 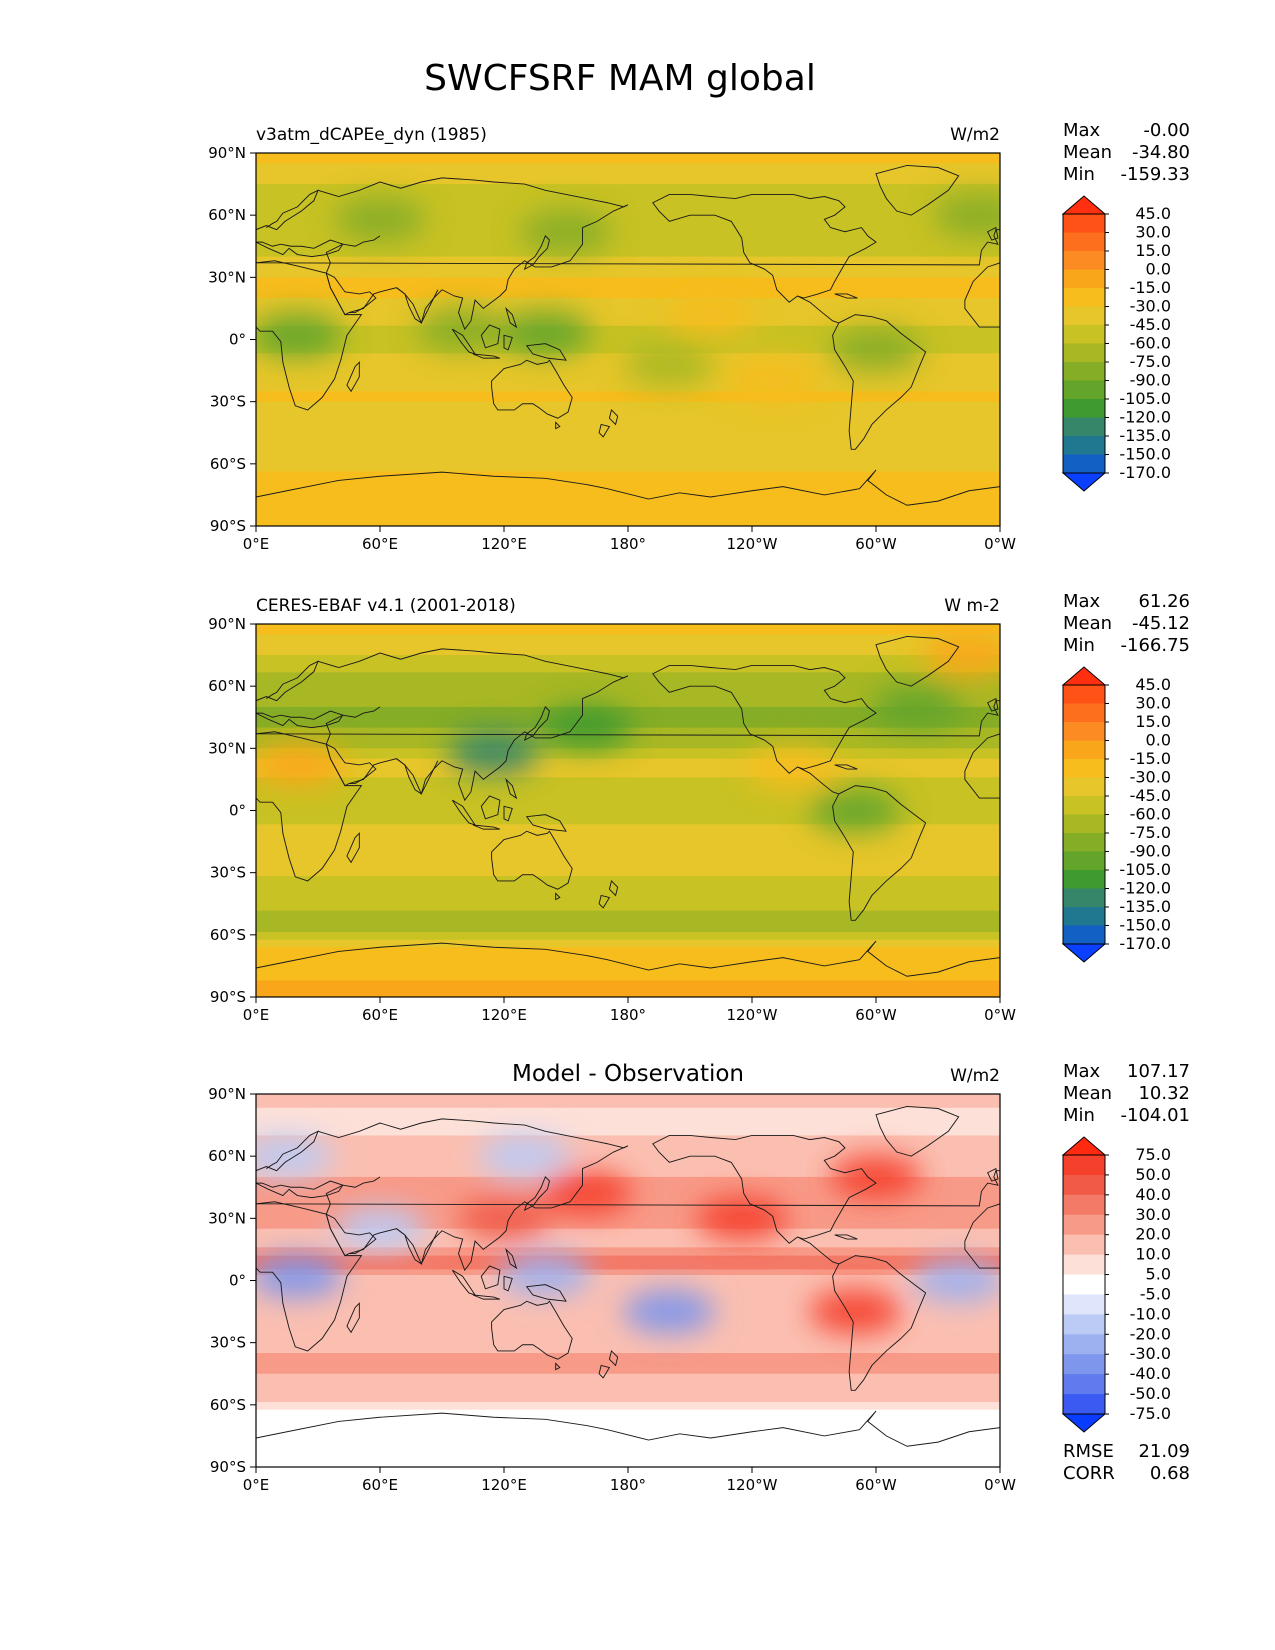 I want to click on y-tick-label: 90°N, so click(x=227, y=1094).